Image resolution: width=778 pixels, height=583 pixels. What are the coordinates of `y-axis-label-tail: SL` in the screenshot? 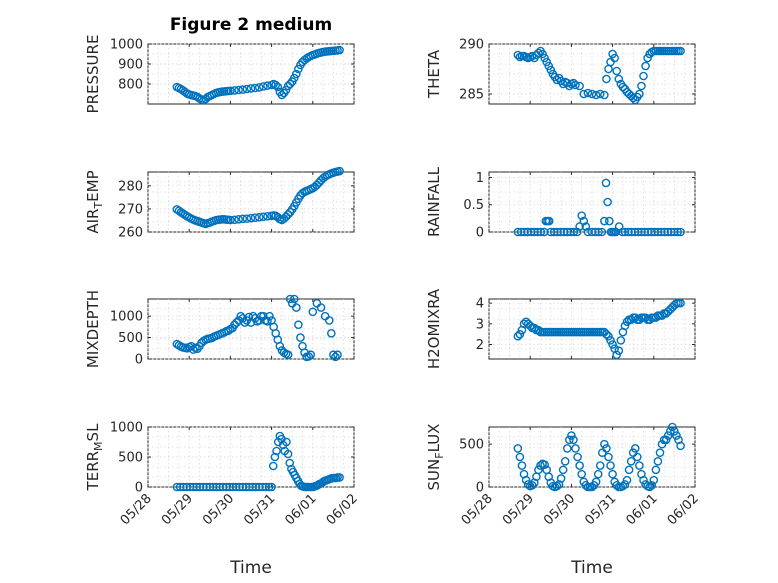 It's located at (93, 432).